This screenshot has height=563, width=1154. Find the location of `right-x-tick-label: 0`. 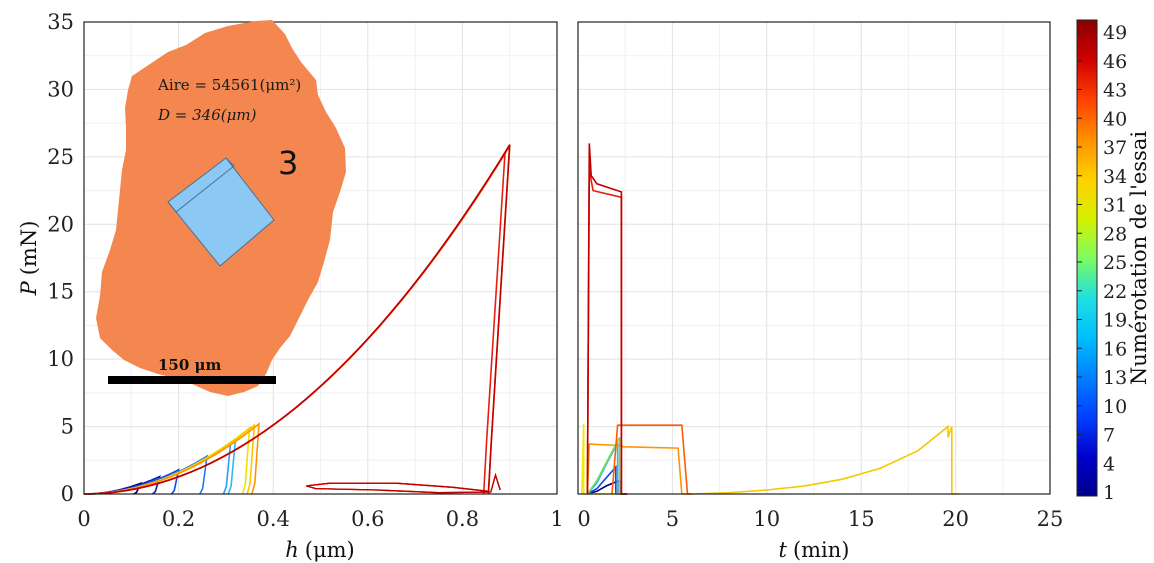

right-x-tick-label: 0 is located at coordinates (583, 519).